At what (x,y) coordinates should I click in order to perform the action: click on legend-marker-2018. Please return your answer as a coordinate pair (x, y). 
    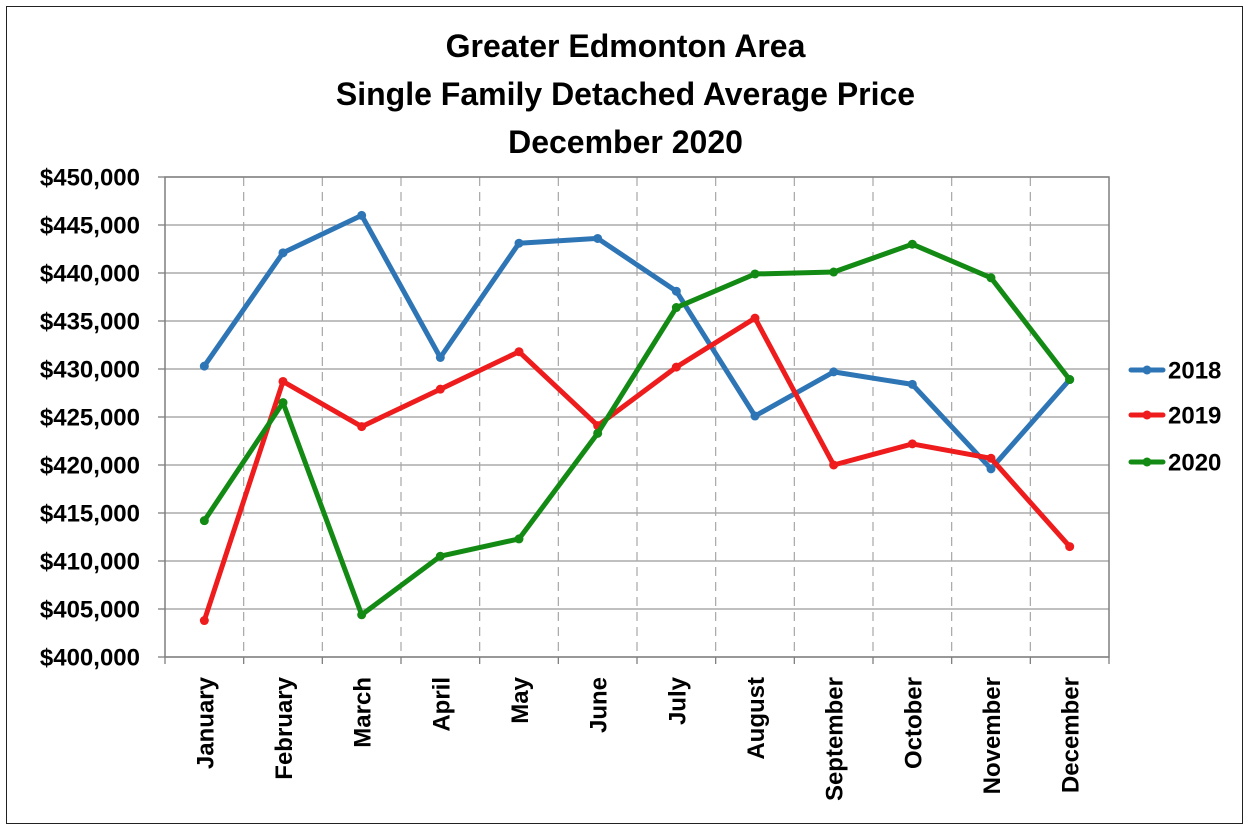
    Looking at the image, I should click on (1147, 370).